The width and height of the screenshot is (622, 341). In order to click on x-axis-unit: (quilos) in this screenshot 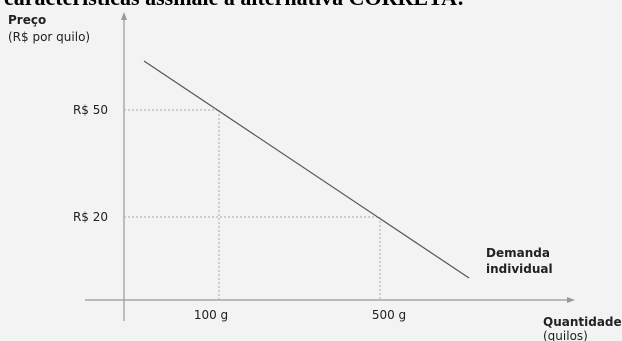, I will do `click(565, 335)`.